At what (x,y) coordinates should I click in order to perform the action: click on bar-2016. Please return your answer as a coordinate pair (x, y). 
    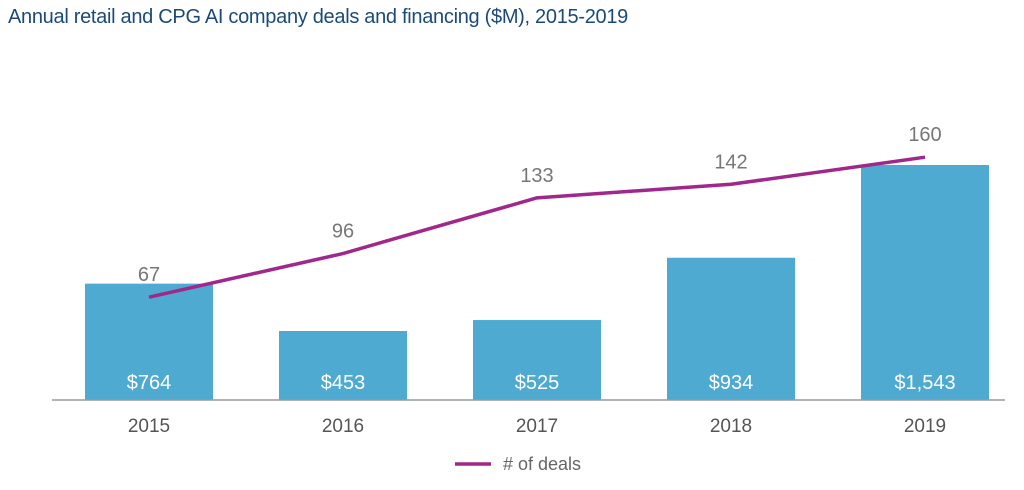
    Looking at the image, I should click on (343, 365).